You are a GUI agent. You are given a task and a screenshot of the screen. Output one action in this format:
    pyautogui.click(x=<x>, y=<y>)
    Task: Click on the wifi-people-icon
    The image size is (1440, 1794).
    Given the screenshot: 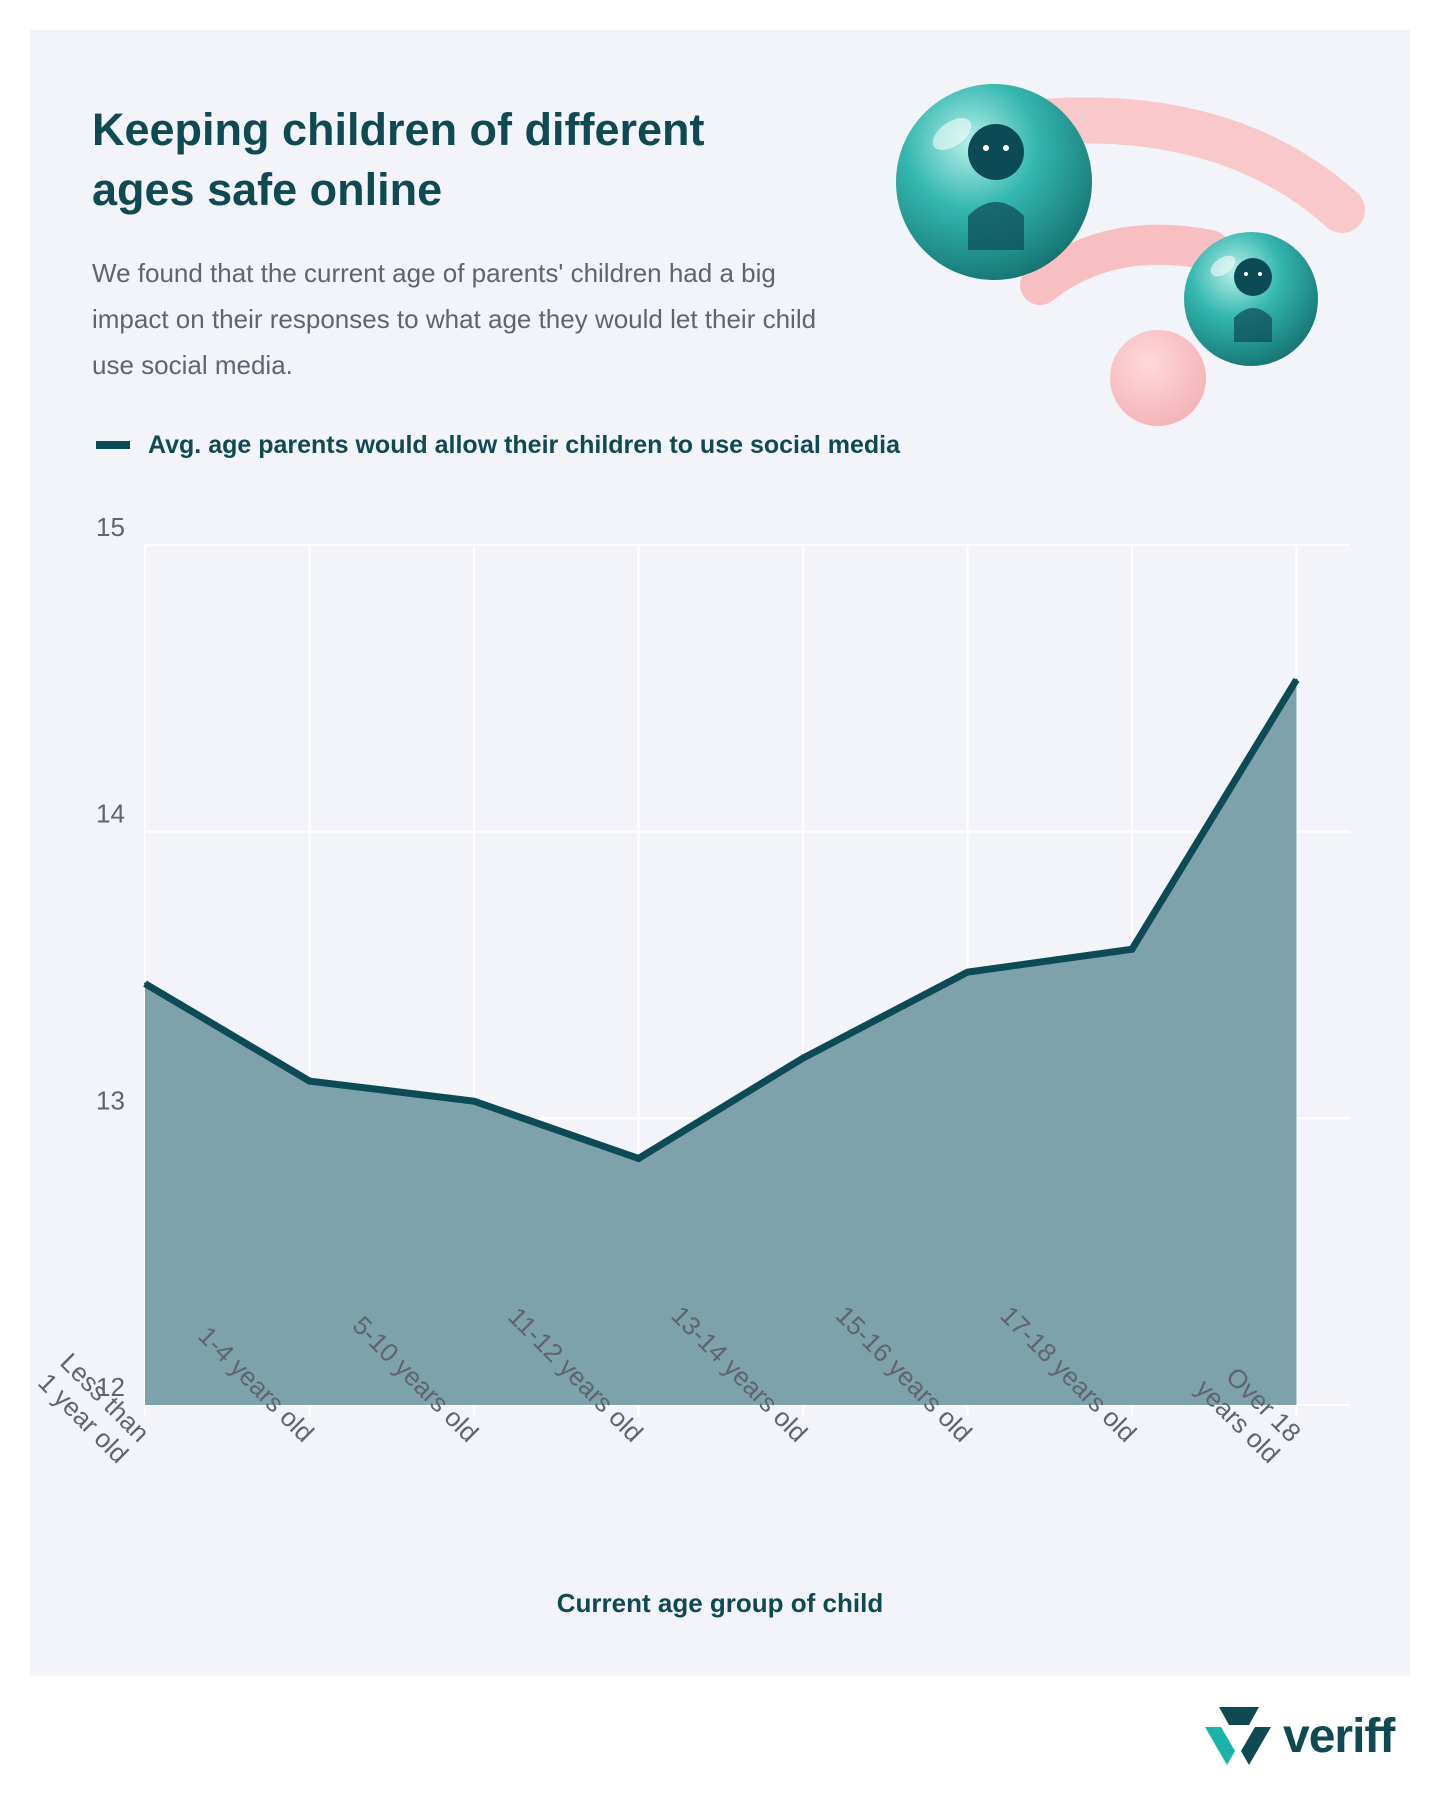 What is the action you would take?
    pyautogui.click(x=1130, y=255)
    